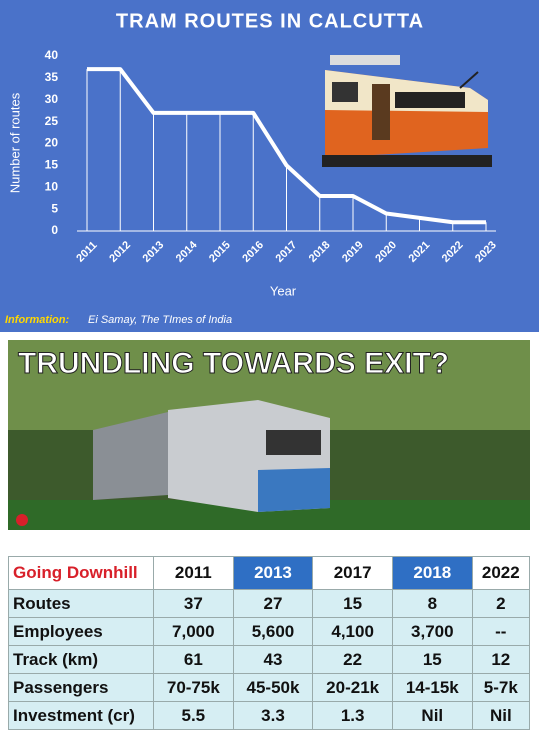  What do you see at coordinates (81, 631) in the screenshot?
I see `table-cell: Employees` at bounding box center [81, 631].